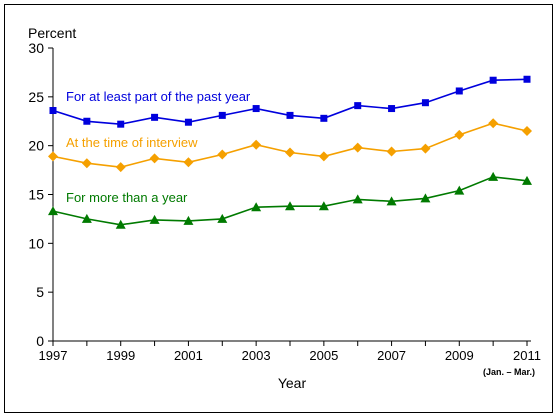 Image resolution: width=560 pixels, height=420 pixels. Describe the element at coordinates (36, 243) in the screenshot. I see `y-tick-label: 10` at that location.